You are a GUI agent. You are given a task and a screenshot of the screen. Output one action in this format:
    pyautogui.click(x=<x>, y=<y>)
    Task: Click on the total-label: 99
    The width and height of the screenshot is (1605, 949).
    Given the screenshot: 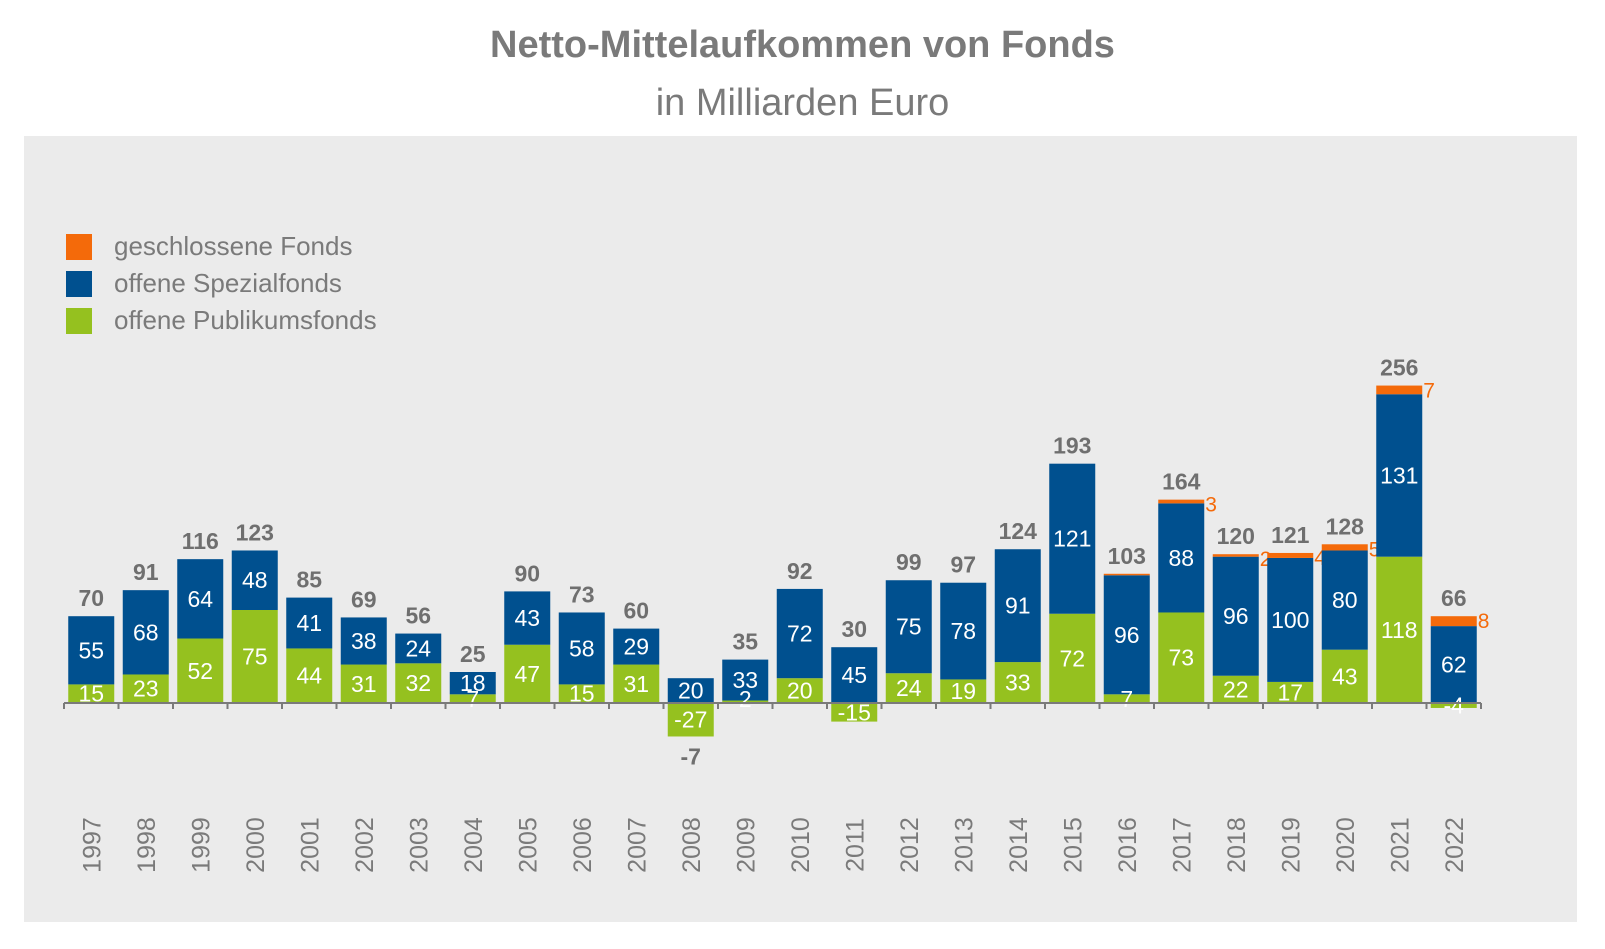 What is the action you would take?
    pyautogui.click(x=909, y=562)
    